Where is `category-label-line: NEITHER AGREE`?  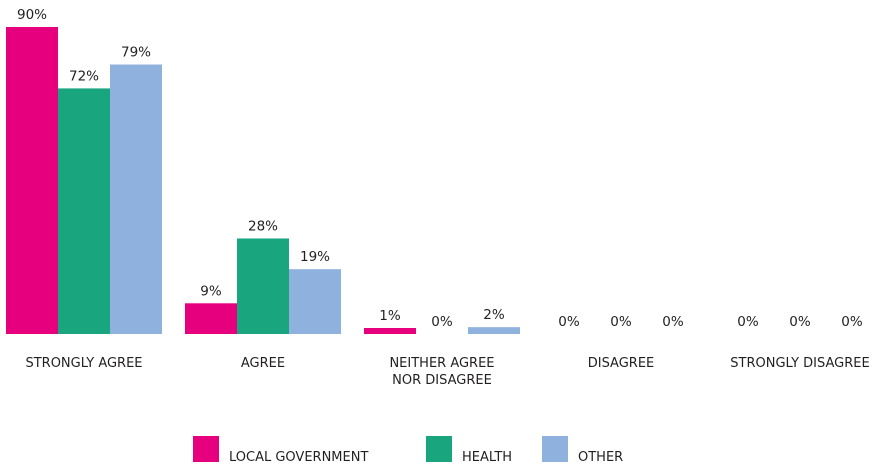 category-label-line: NEITHER AGREE is located at coordinates (441, 363).